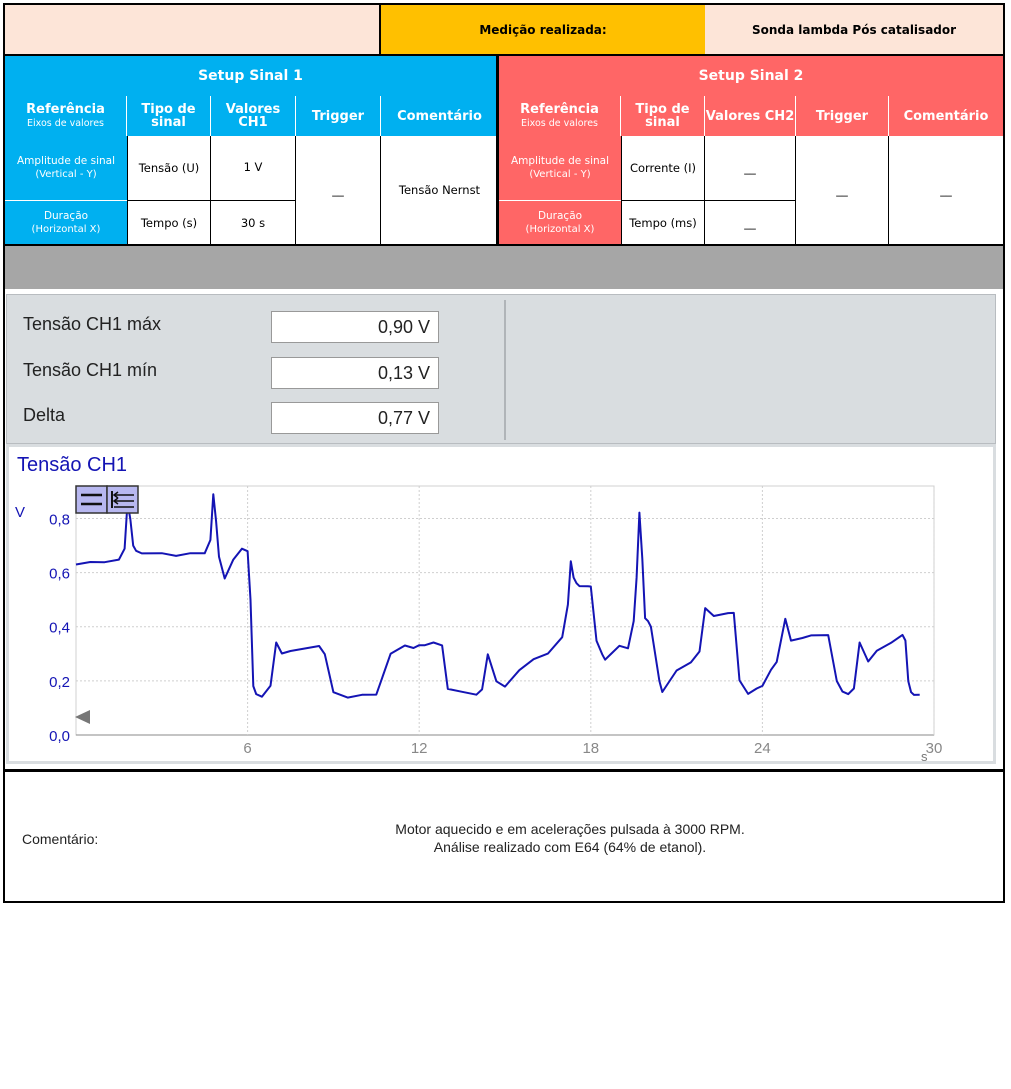  Describe the element at coordinates (253, 116) in the screenshot. I see `setup1-values-header: Valores CH1` at that location.